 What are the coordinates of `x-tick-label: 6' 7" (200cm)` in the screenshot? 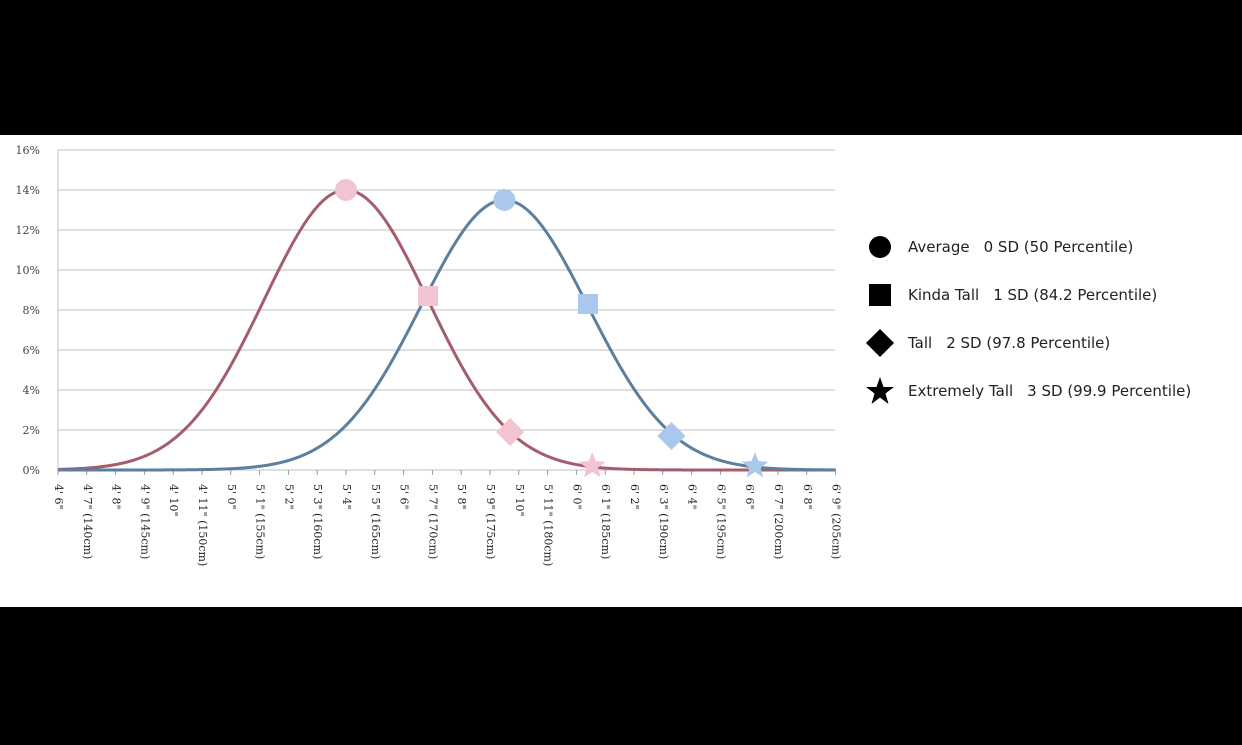 It's located at (778, 521).